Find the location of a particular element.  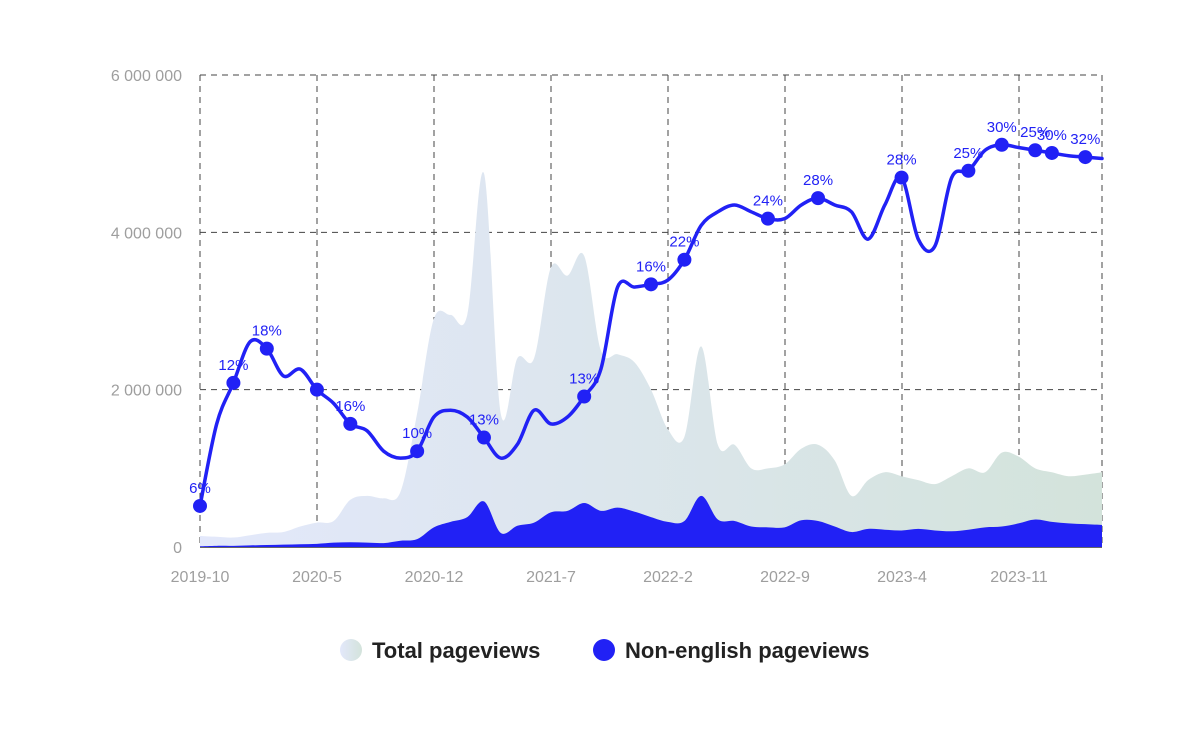

legend-total-swatch is located at coordinates (351, 650).